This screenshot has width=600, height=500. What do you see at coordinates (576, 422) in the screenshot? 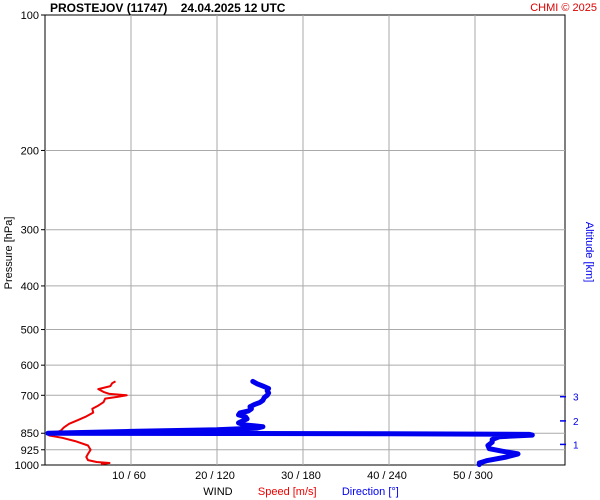
I see `altitude-tick-label: 2` at bounding box center [576, 422].